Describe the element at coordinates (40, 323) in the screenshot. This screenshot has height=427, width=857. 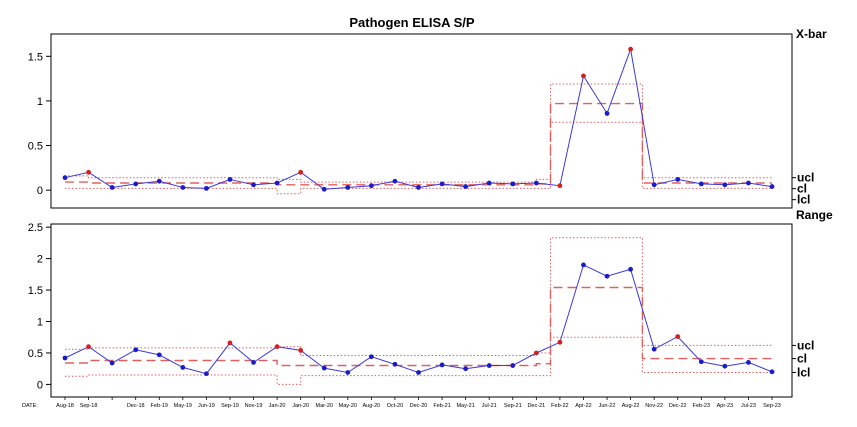
I see `range-y-tick-label: 1` at that location.